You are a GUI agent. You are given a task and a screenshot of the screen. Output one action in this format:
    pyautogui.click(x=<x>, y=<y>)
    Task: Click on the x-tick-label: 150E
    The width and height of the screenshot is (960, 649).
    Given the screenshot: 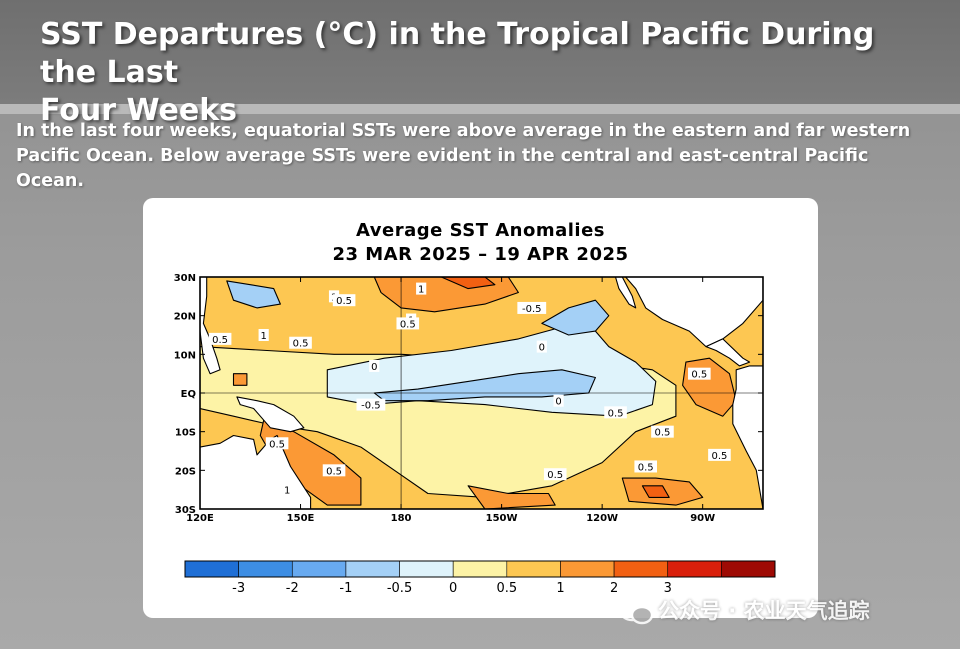 What is the action you would take?
    pyautogui.click(x=301, y=518)
    